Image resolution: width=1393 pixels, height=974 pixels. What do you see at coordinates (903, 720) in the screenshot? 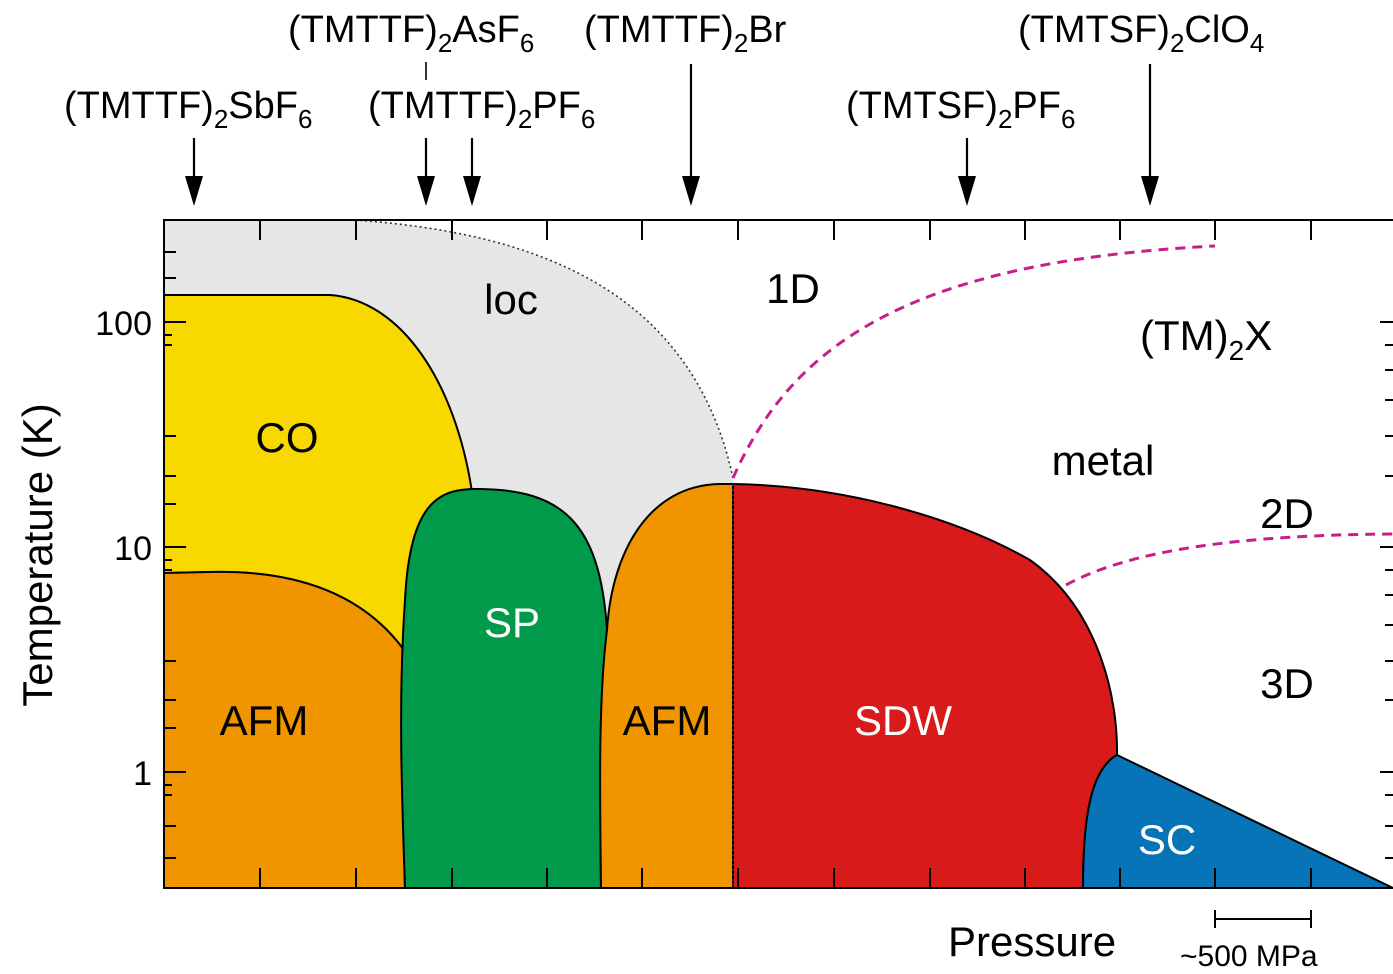
I see `phase-label-sdw: SDW` at bounding box center [903, 720].